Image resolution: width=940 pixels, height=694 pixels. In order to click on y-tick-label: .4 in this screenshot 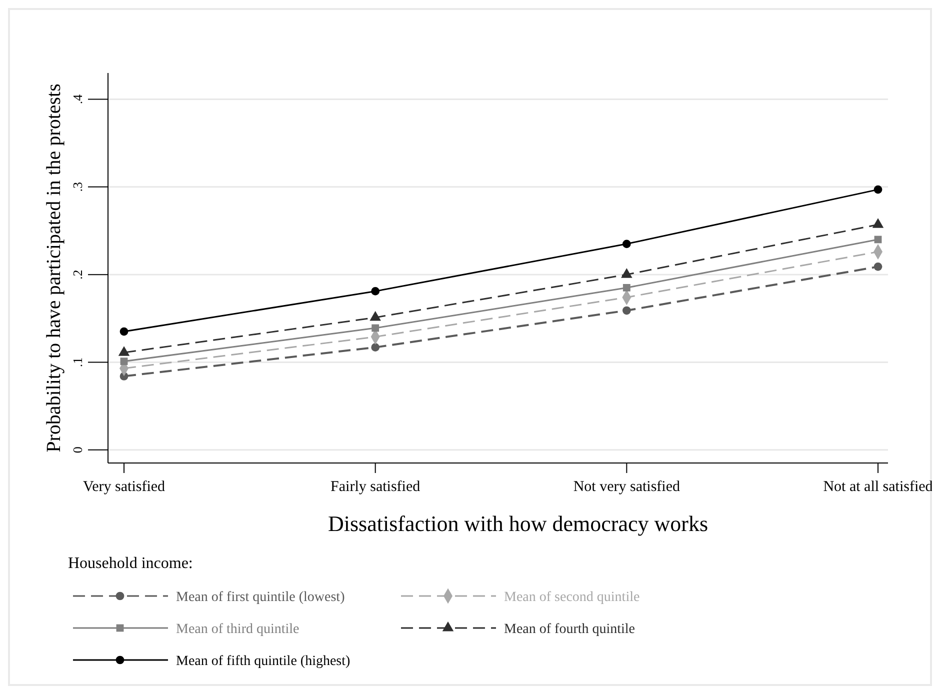, I will do `click(77, 99)`.